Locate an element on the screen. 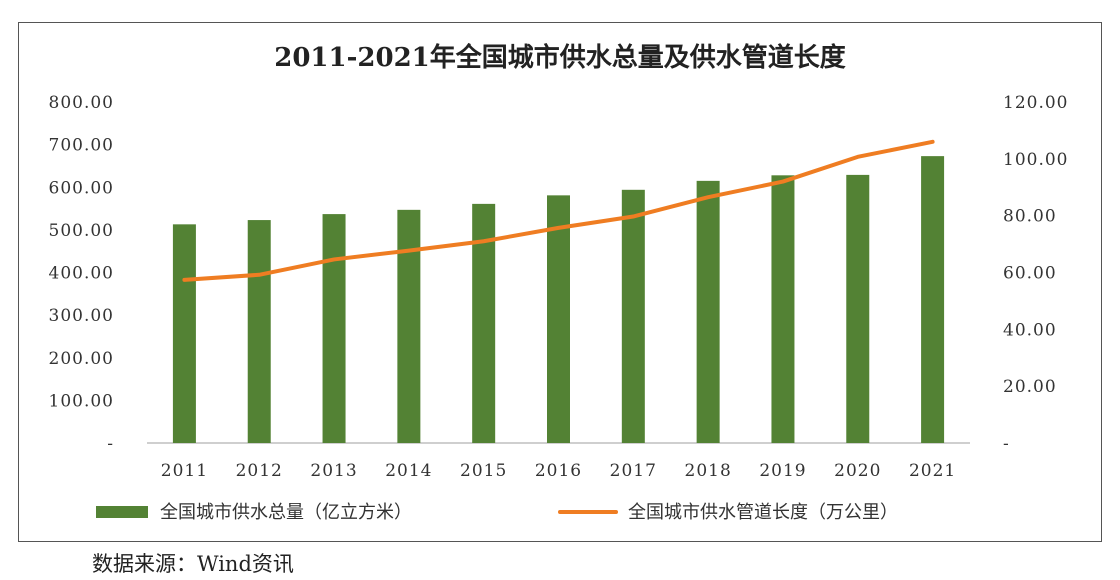 Image resolution: width=1120 pixels, height=580 pixels. x-tick-label: 2014 is located at coordinates (408, 471).